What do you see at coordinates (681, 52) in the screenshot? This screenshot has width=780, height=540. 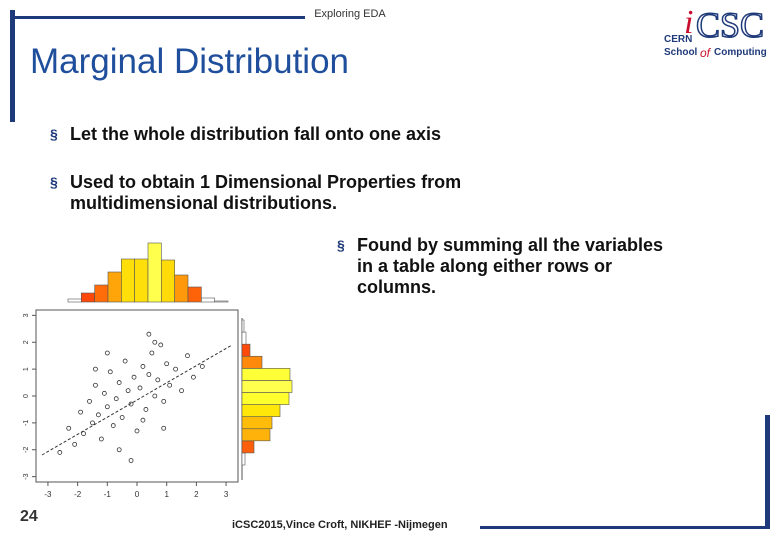 I see `logo-school: School` at bounding box center [681, 52].